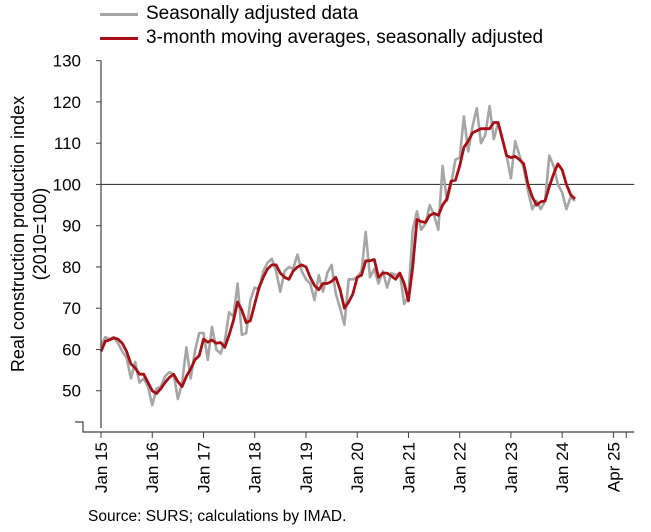 Image resolution: width=651 pixels, height=532 pixels. What do you see at coordinates (119, 38) in the screenshot?
I see `legend-swatch-ma` at bounding box center [119, 38].